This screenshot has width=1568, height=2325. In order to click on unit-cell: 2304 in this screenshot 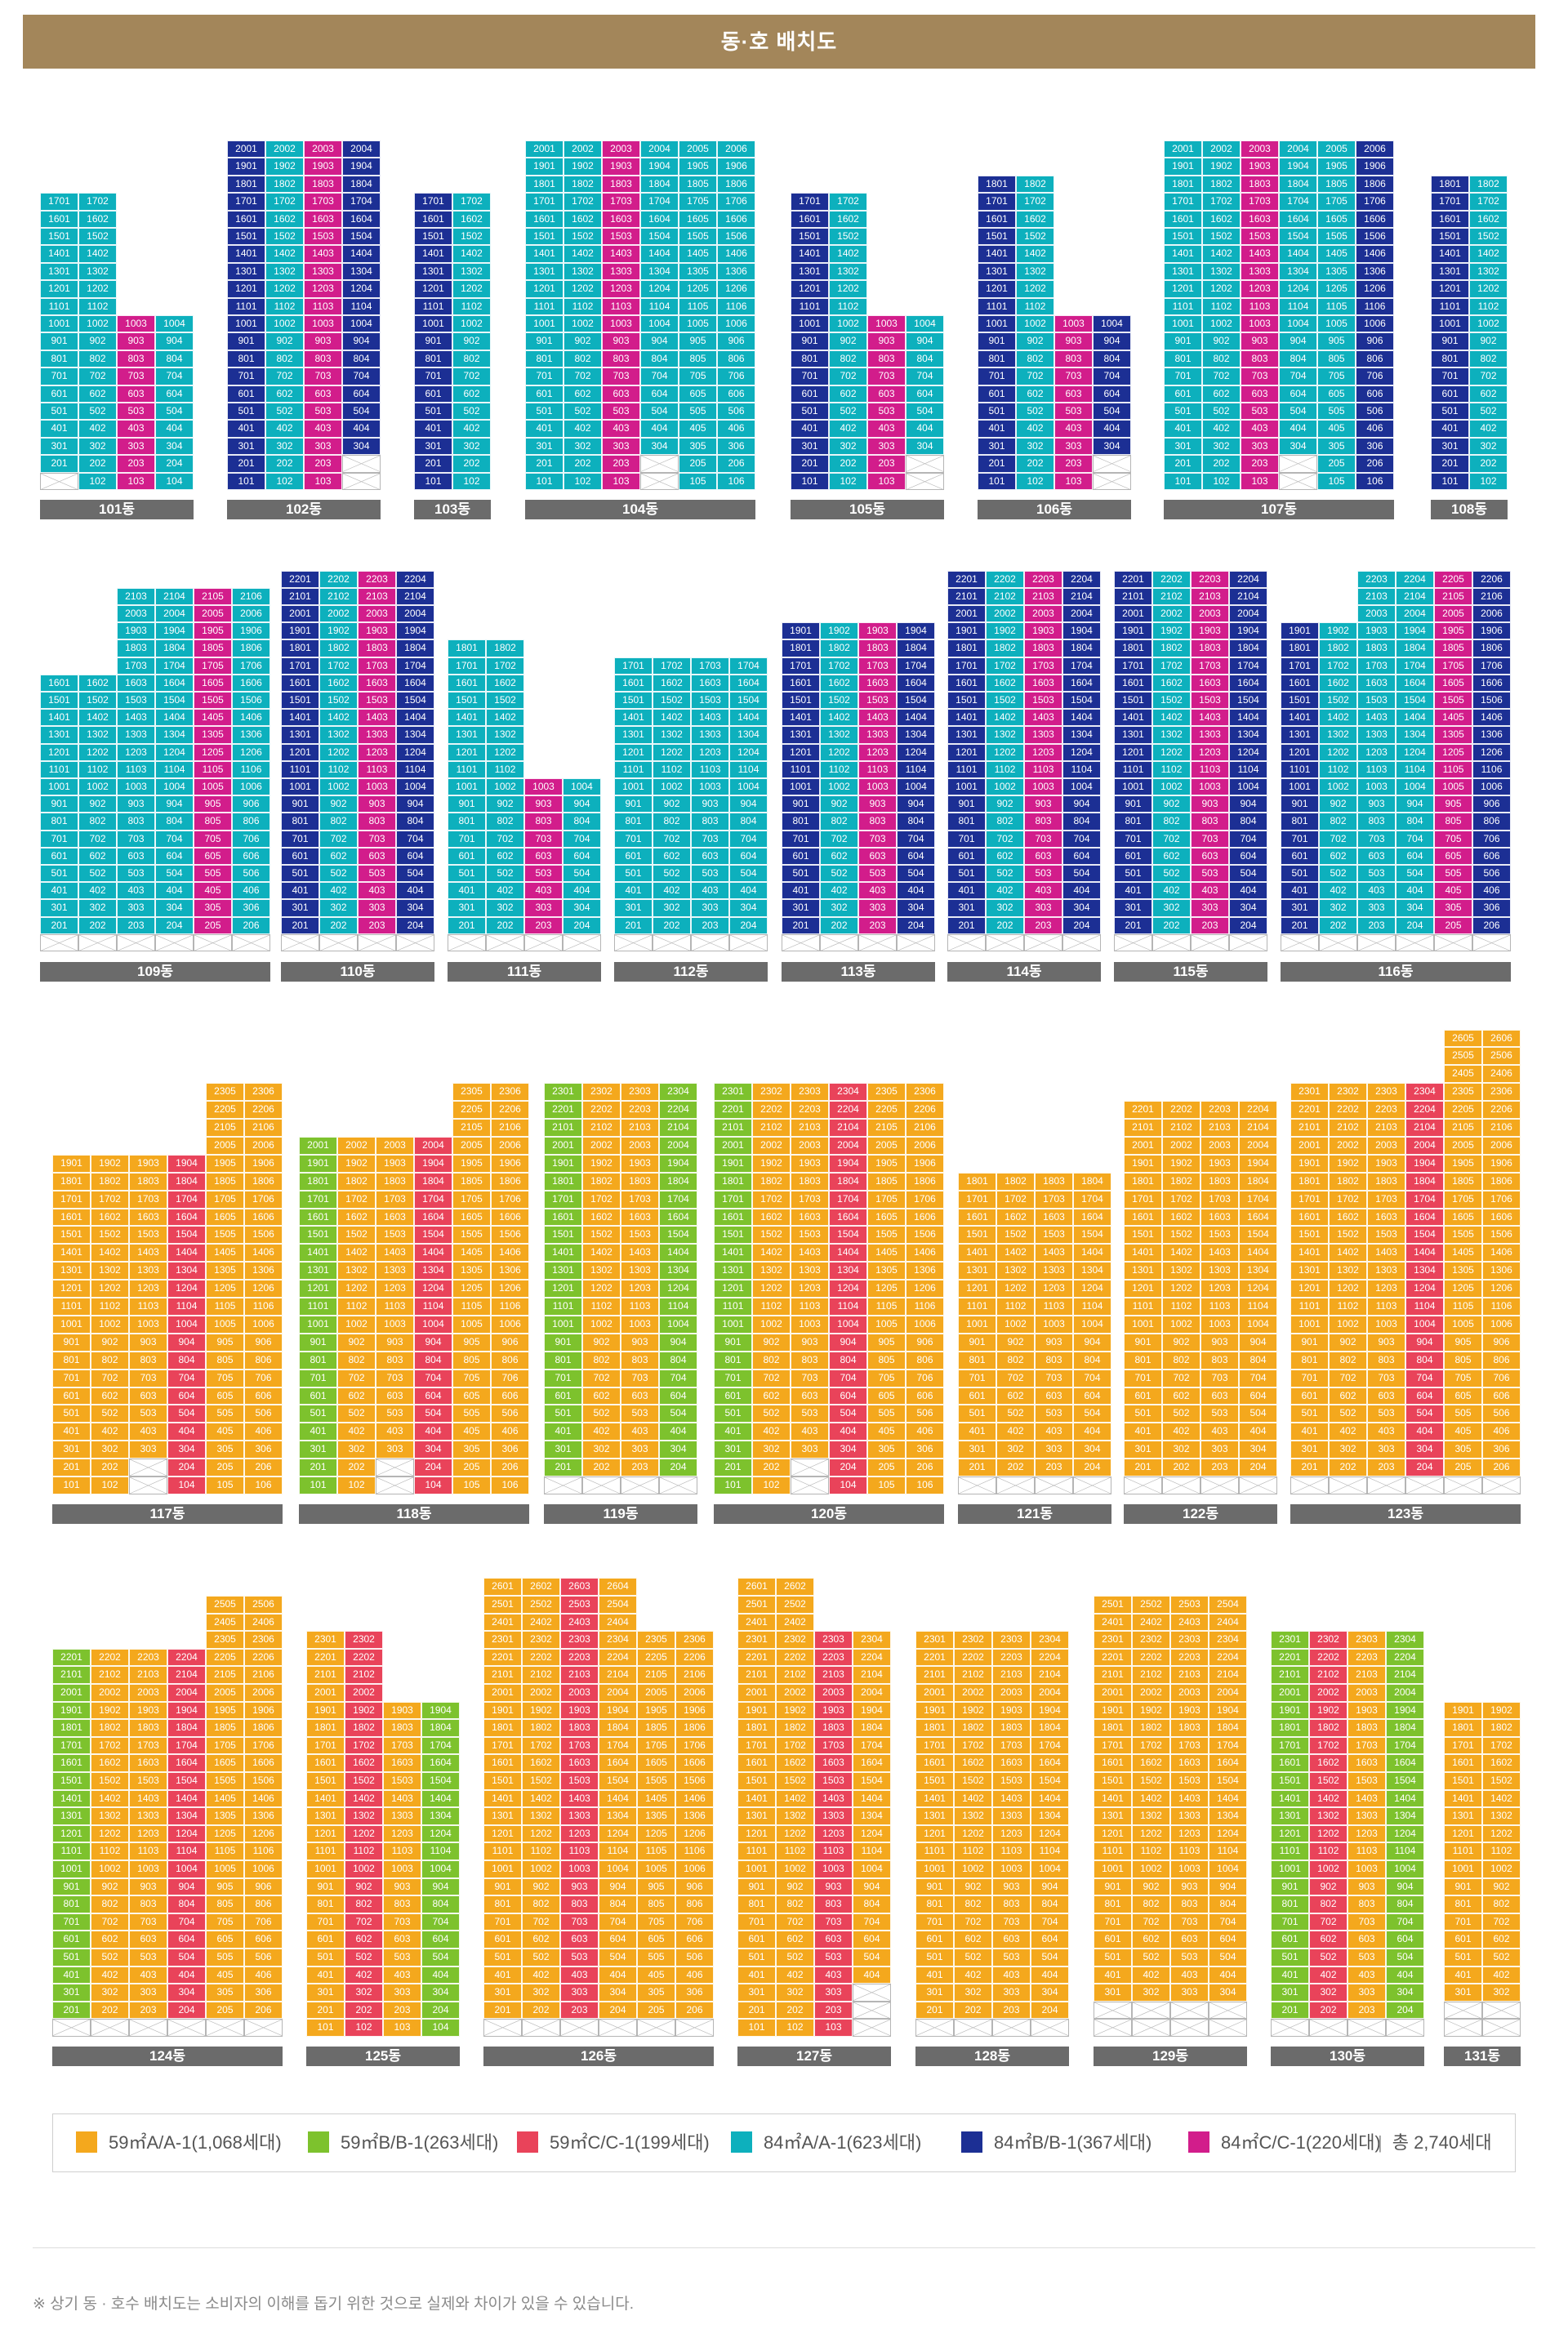, I will do `click(678, 1093)`.